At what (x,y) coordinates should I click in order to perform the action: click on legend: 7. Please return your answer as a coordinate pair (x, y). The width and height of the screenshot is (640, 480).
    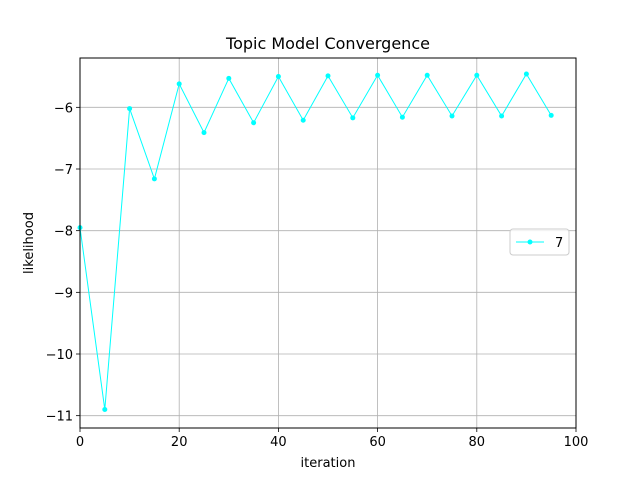
    Looking at the image, I should click on (539, 242).